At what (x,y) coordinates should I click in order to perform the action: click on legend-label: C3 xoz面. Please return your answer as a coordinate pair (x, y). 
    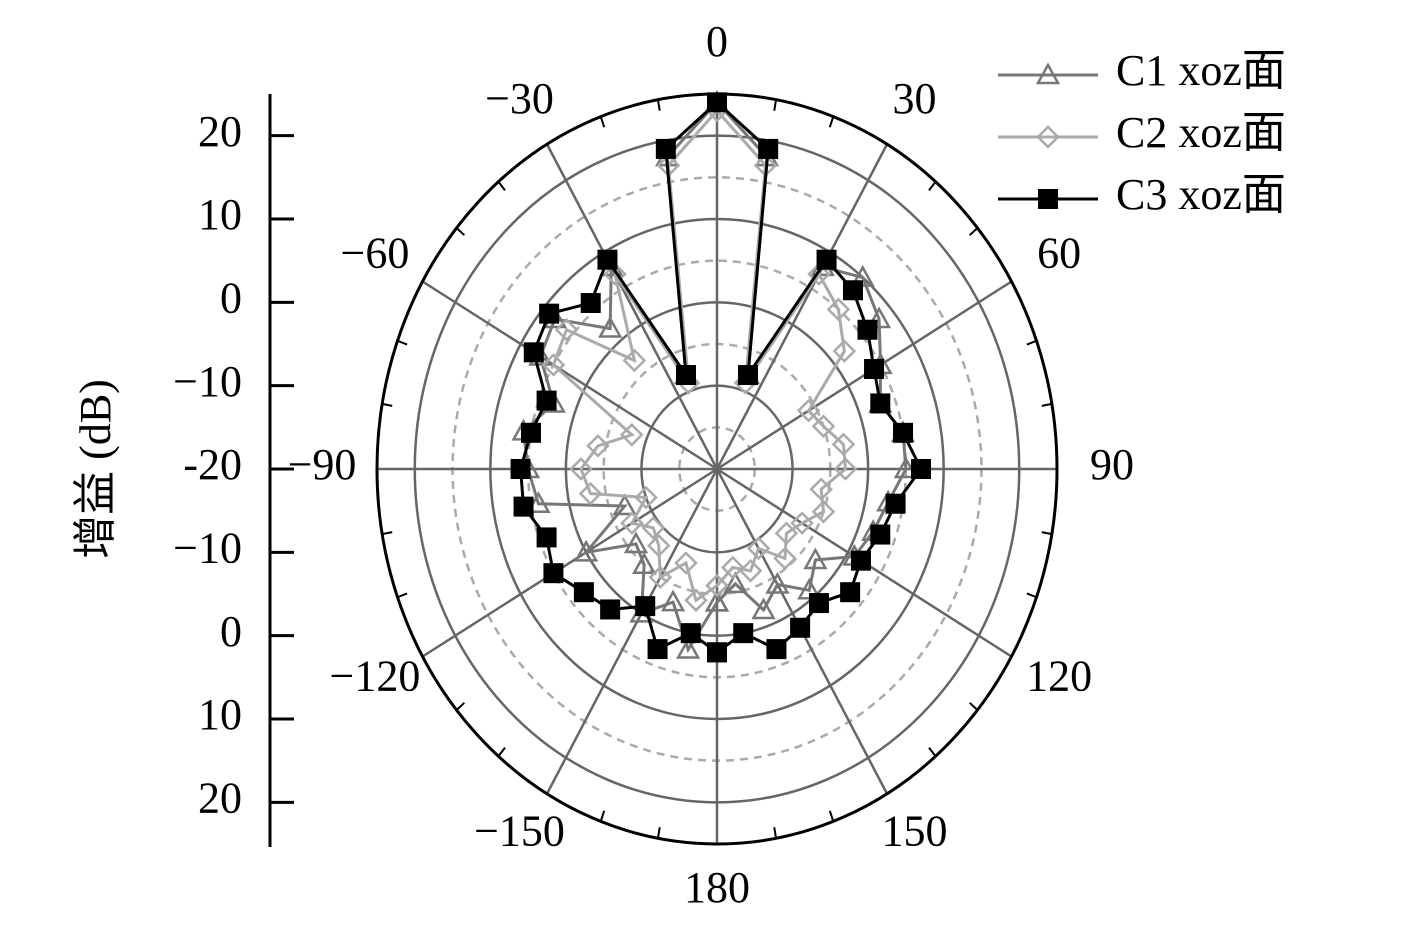
    Looking at the image, I should click on (1201, 194).